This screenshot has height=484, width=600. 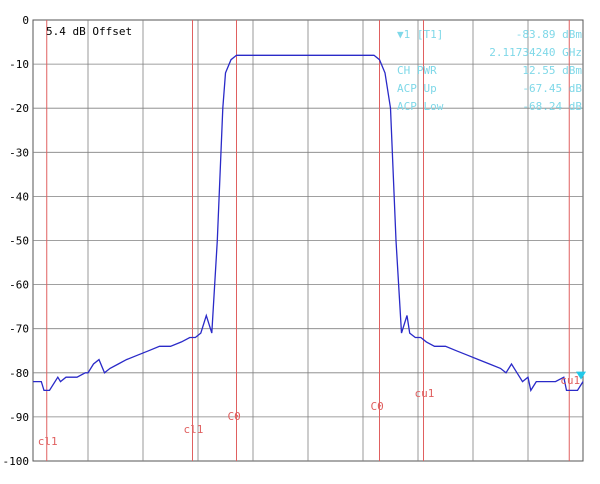 What do you see at coordinates (19, 152) in the screenshot?
I see `y-tick-label: -30` at bounding box center [19, 152].